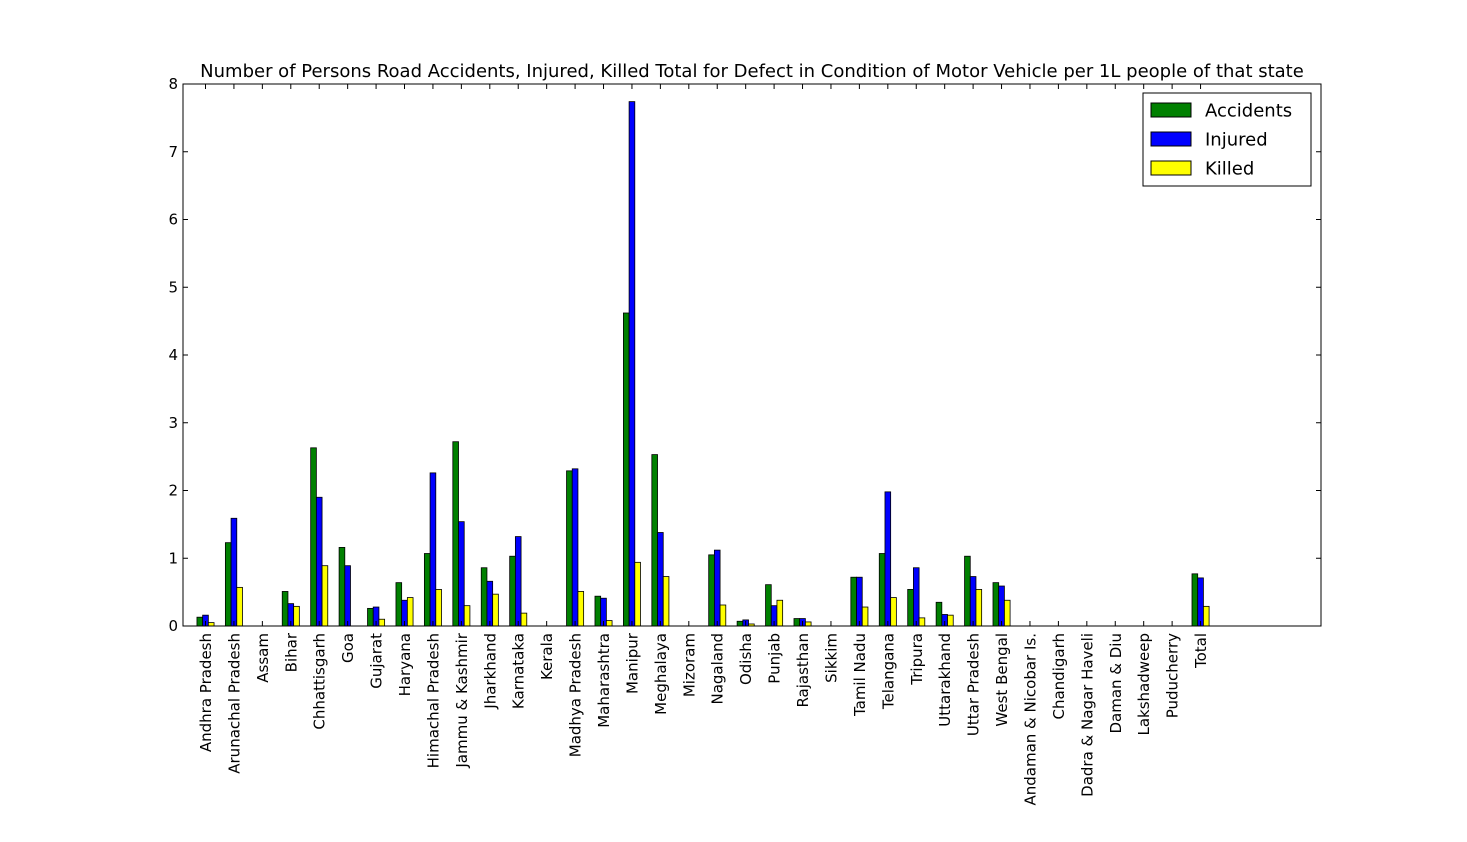 Image resolution: width=1467 pixels, height=842 pixels. What do you see at coordinates (173, 84) in the screenshot?
I see `y-tick-label: 8` at bounding box center [173, 84].